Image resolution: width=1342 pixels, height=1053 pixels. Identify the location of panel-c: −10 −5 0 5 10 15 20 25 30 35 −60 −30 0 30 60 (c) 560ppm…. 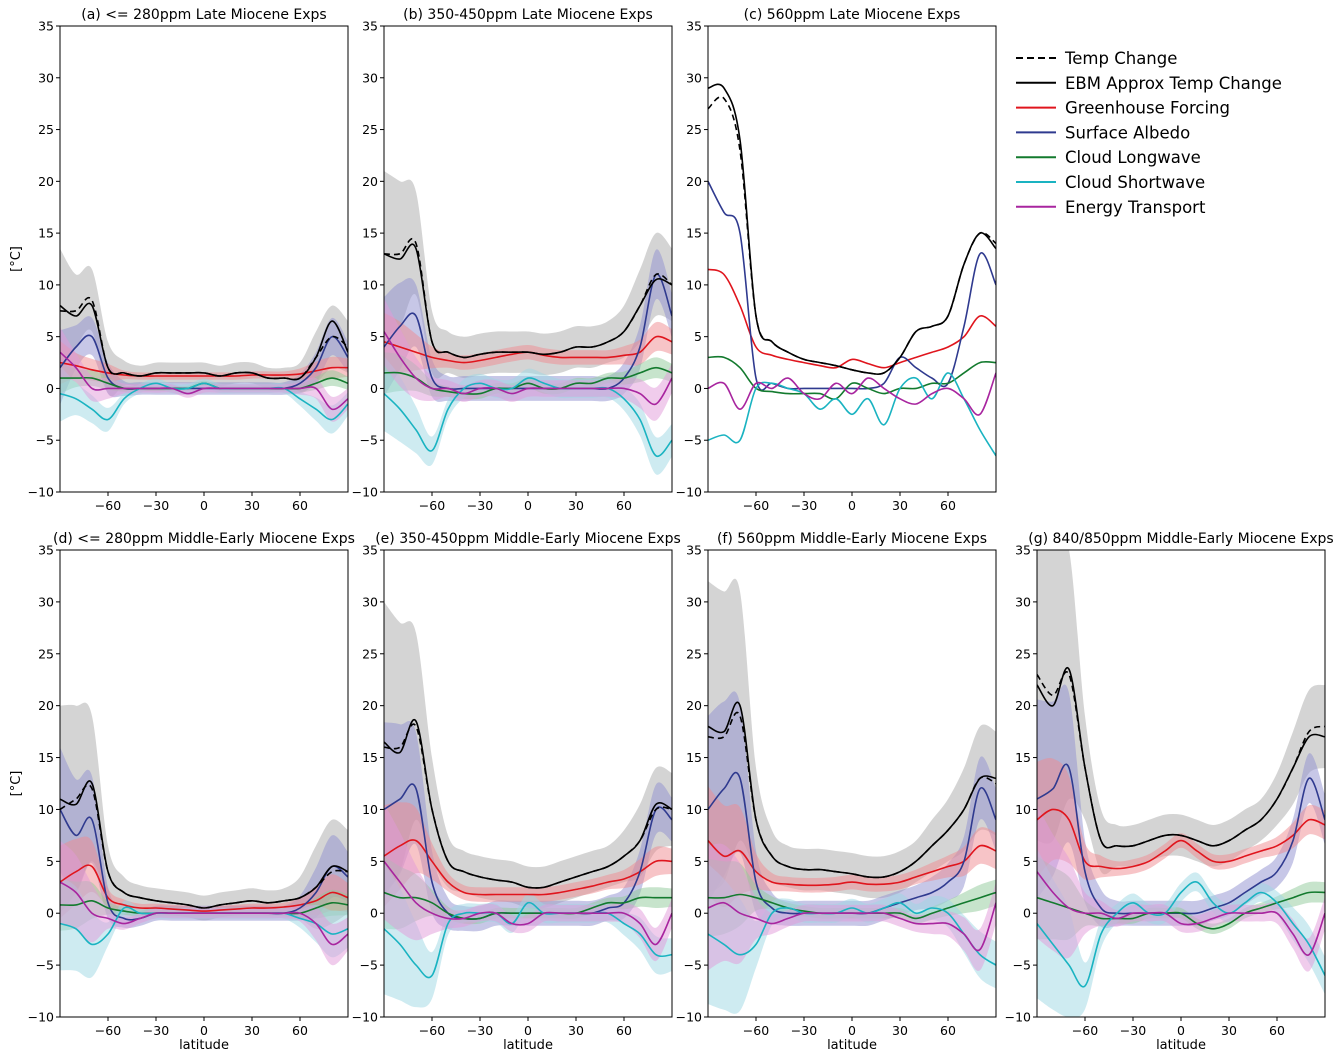
(836, 260).